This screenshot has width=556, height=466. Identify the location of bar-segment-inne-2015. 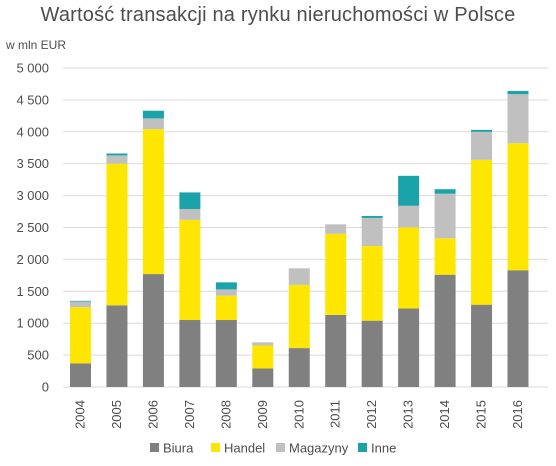
(482, 130).